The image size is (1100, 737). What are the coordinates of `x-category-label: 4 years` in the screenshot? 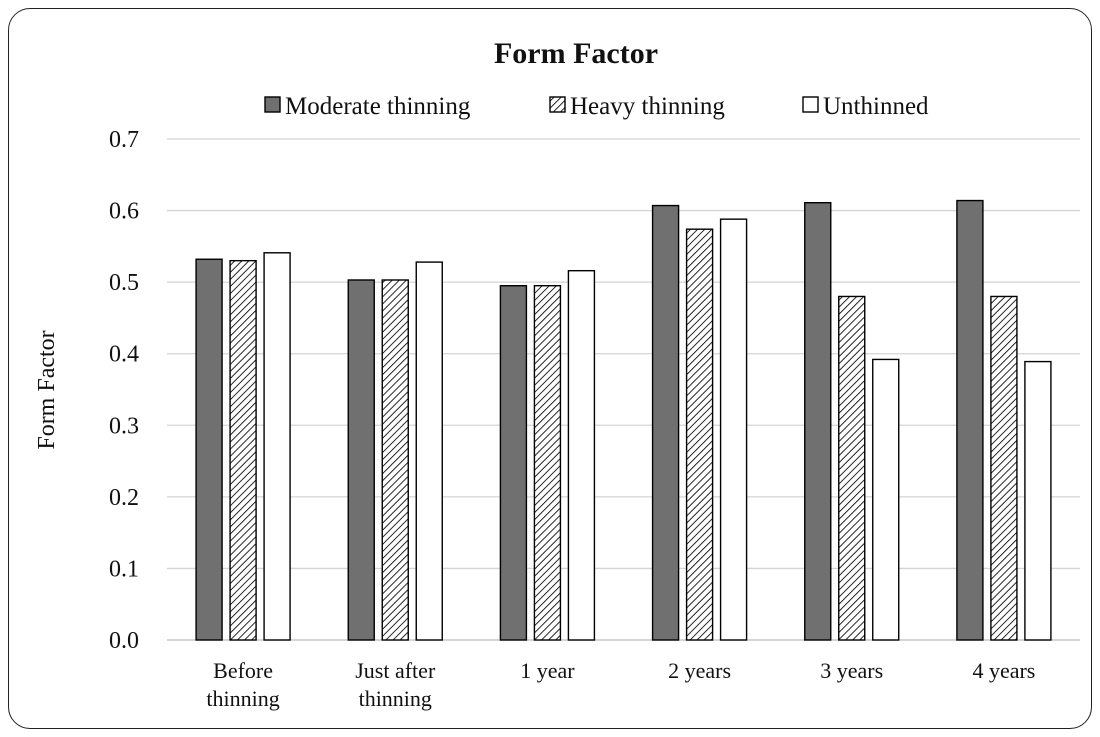 It's located at (1003, 670).